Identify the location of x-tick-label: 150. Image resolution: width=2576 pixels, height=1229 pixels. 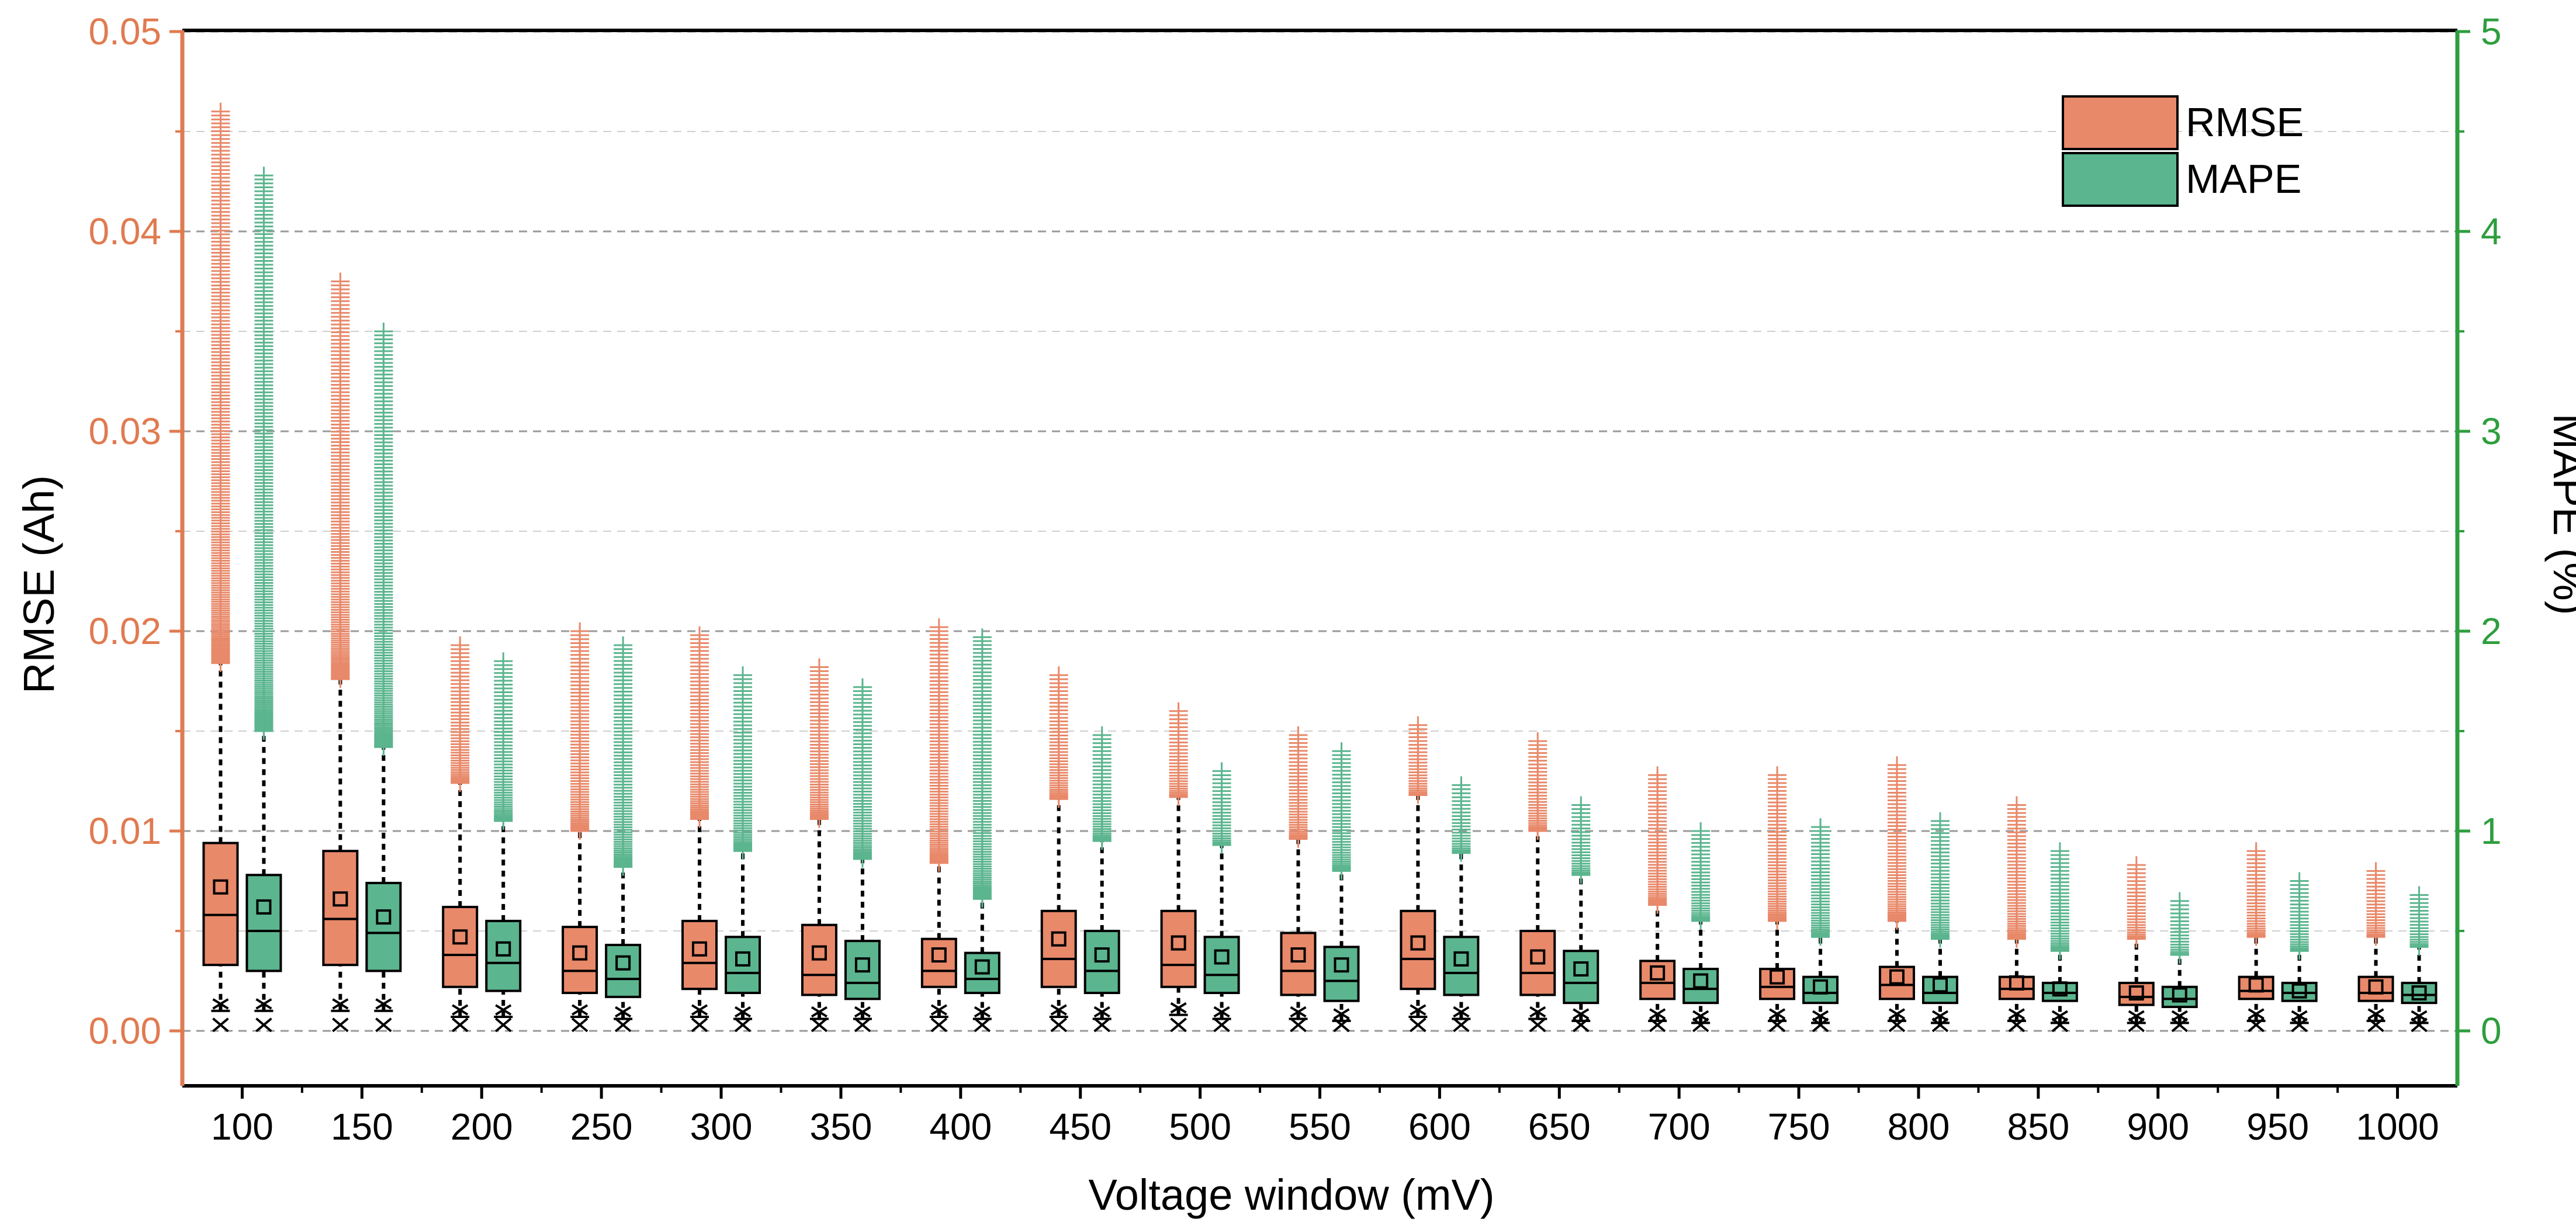
(362, 1127).